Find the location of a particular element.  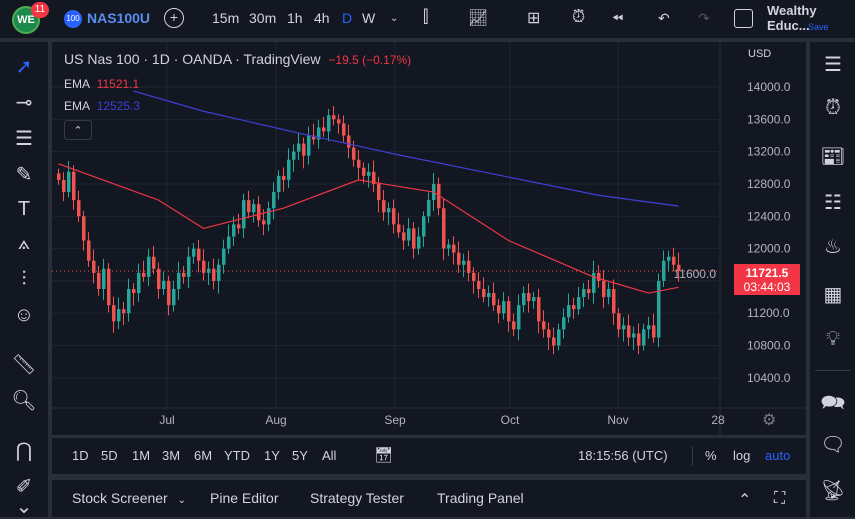

tab-strategy-tester: Strategy Tester is located at coordinates (357, 498).